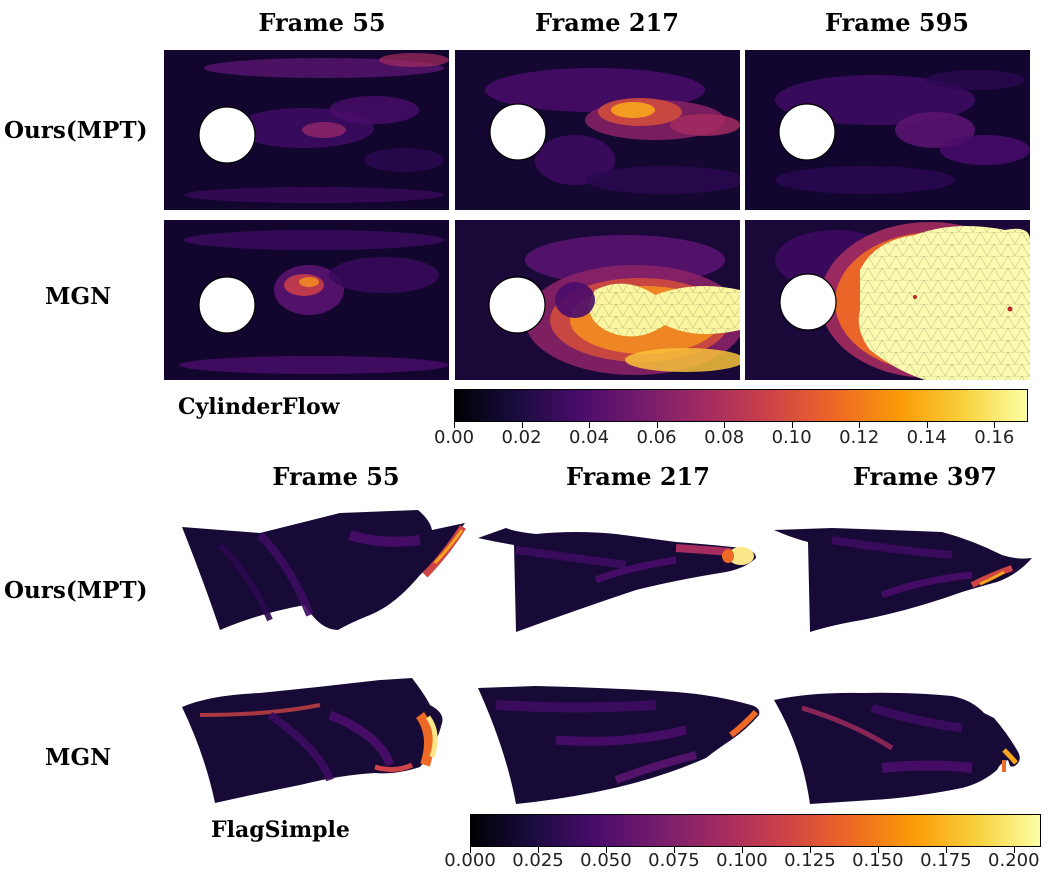 The width and height of the screenshot is (1051, 883). Describe the element at coordinates (859, 437) in the screenshot. I see `colorbar-tick-label: 0.12` at that location.